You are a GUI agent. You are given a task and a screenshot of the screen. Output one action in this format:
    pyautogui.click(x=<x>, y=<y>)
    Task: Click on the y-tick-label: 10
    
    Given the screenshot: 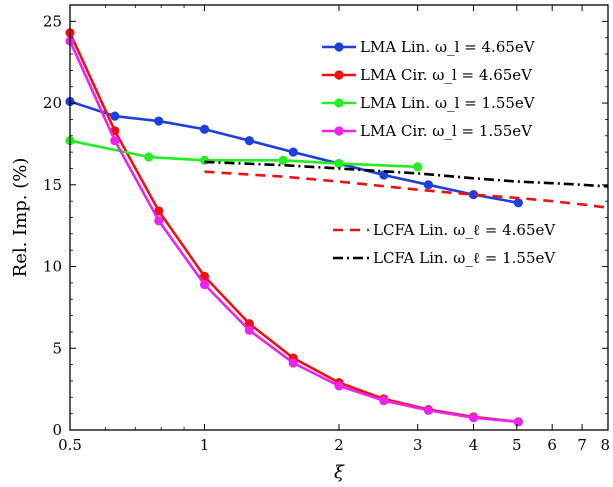 What is the action you would take?
    pyautogui.click(x=52, y=267)
    